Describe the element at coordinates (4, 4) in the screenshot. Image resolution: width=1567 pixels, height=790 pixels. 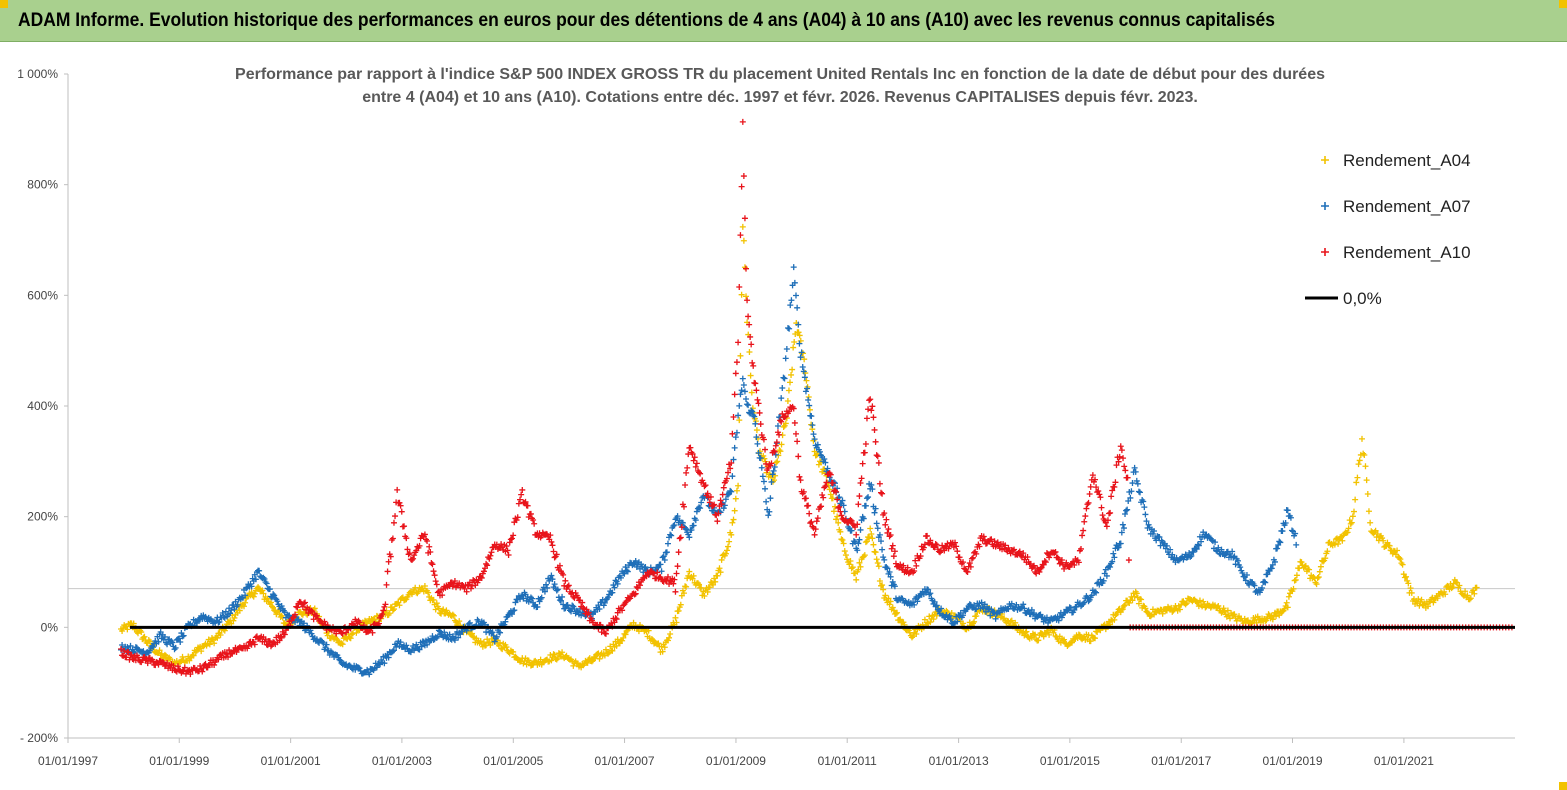
I see `corner-mark-top-left` at that location.